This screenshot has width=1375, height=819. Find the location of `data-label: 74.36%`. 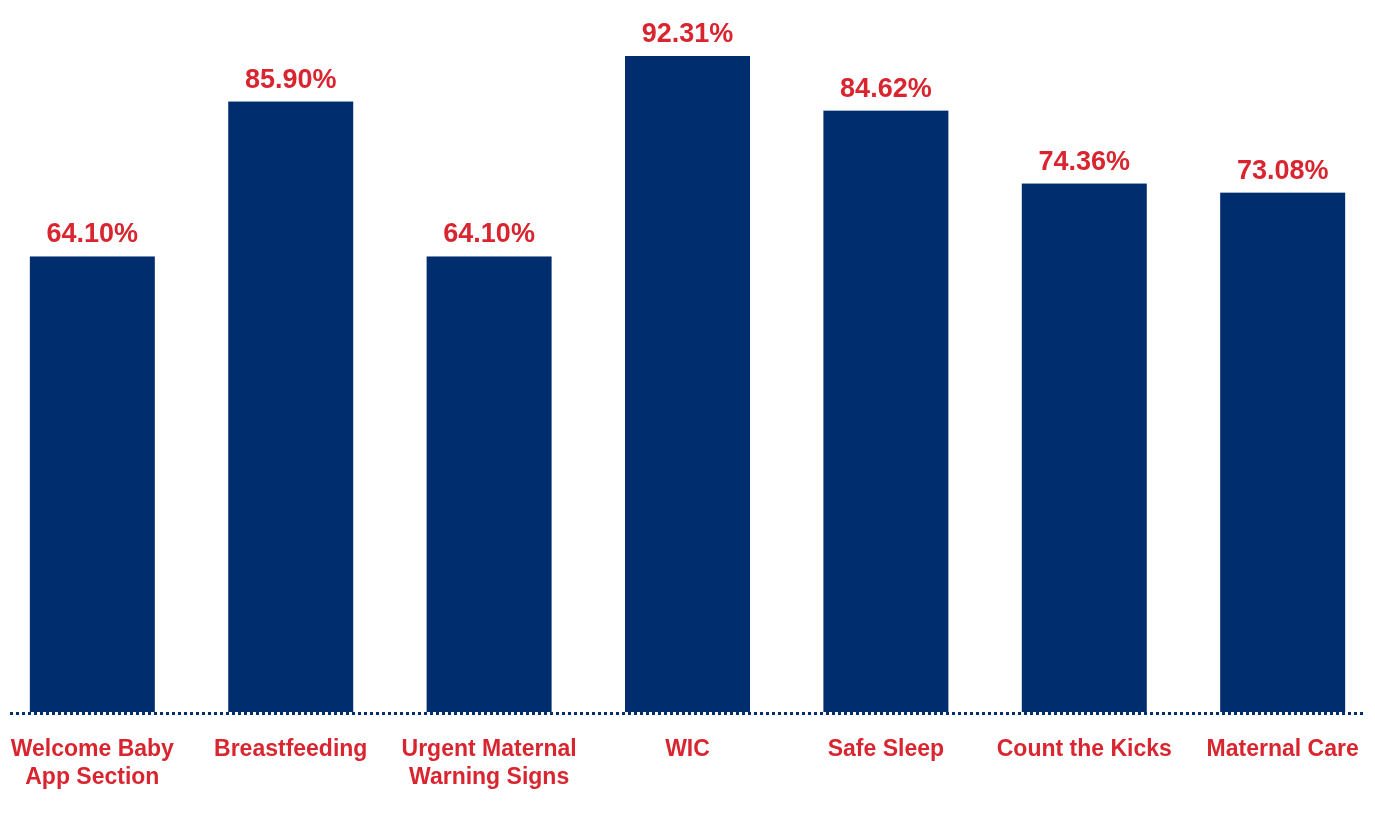

data-label: 74.36% is located at coordinates (1084, 160).